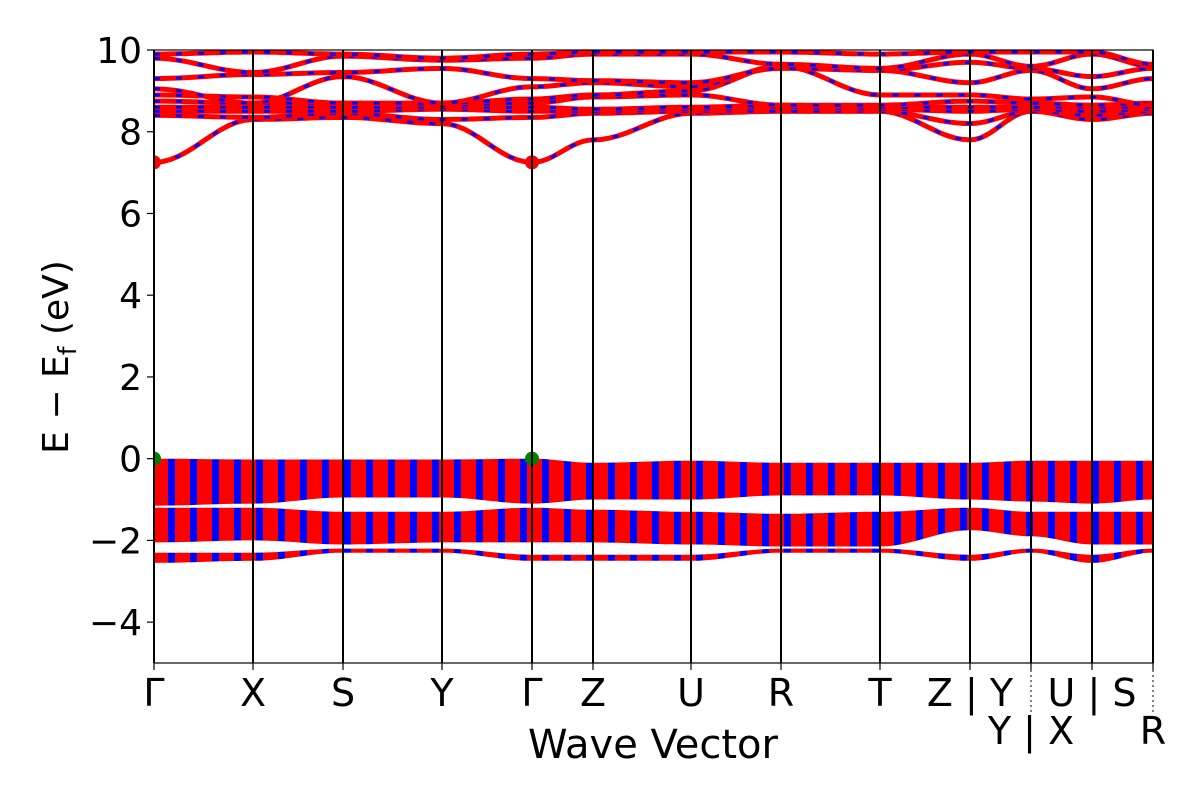 The width and height of the screenshot is (1200, 804). I want to click on y-axis-label: E − Ef (eV), so click(59, 357).